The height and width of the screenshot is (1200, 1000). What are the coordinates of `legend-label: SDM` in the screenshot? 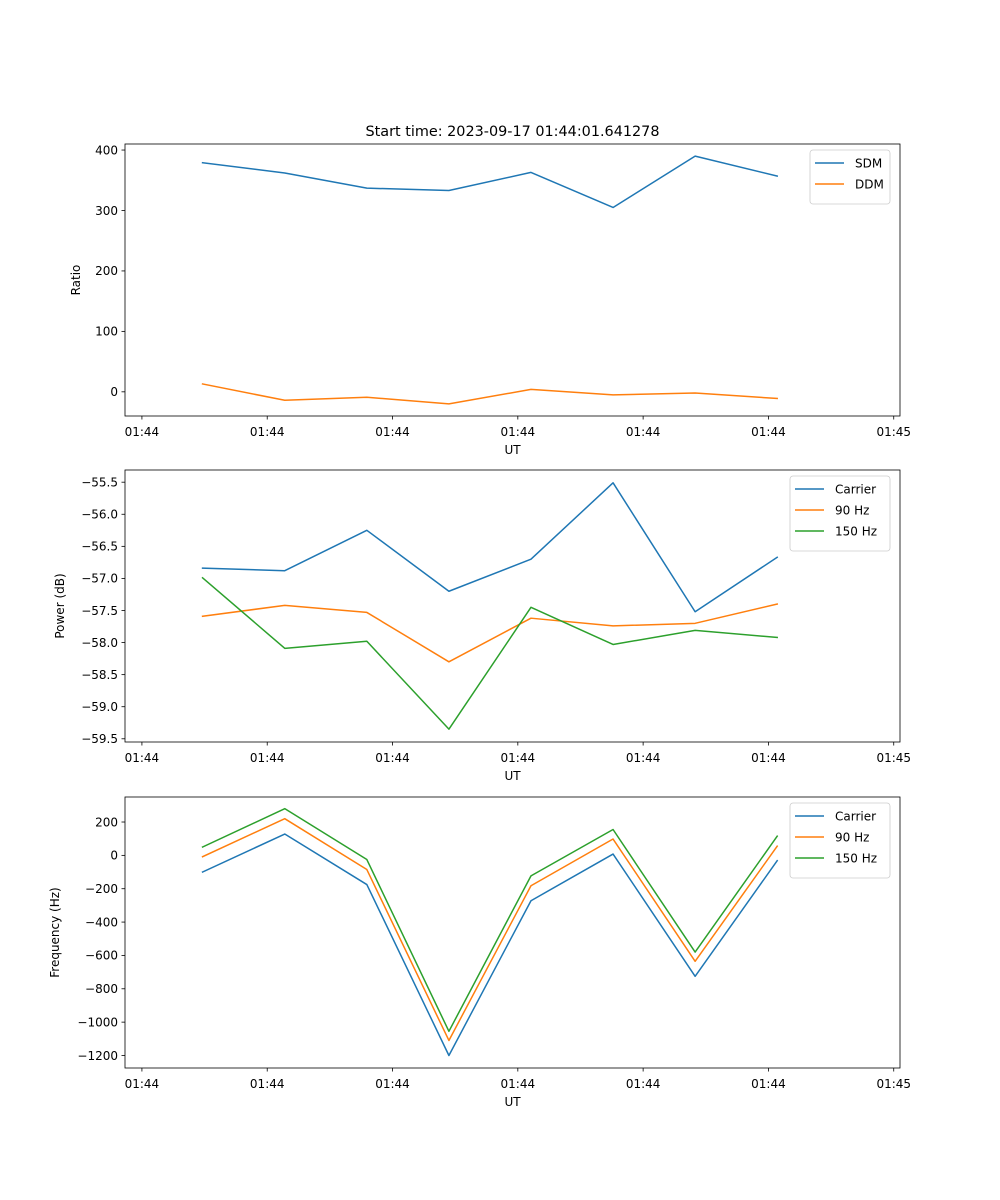 It's located at (868, 163).